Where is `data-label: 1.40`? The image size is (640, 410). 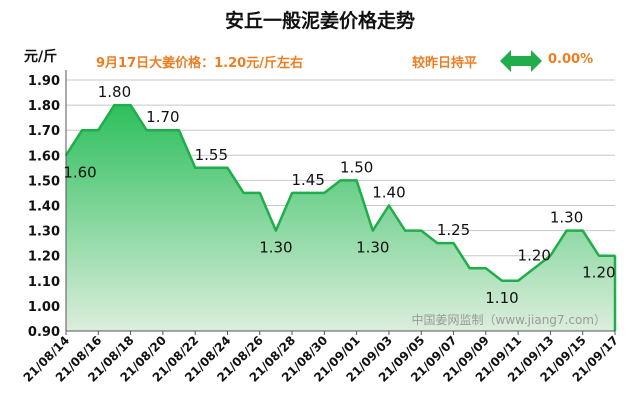
data-label: 1.40 is located at coordinates (388, 193).